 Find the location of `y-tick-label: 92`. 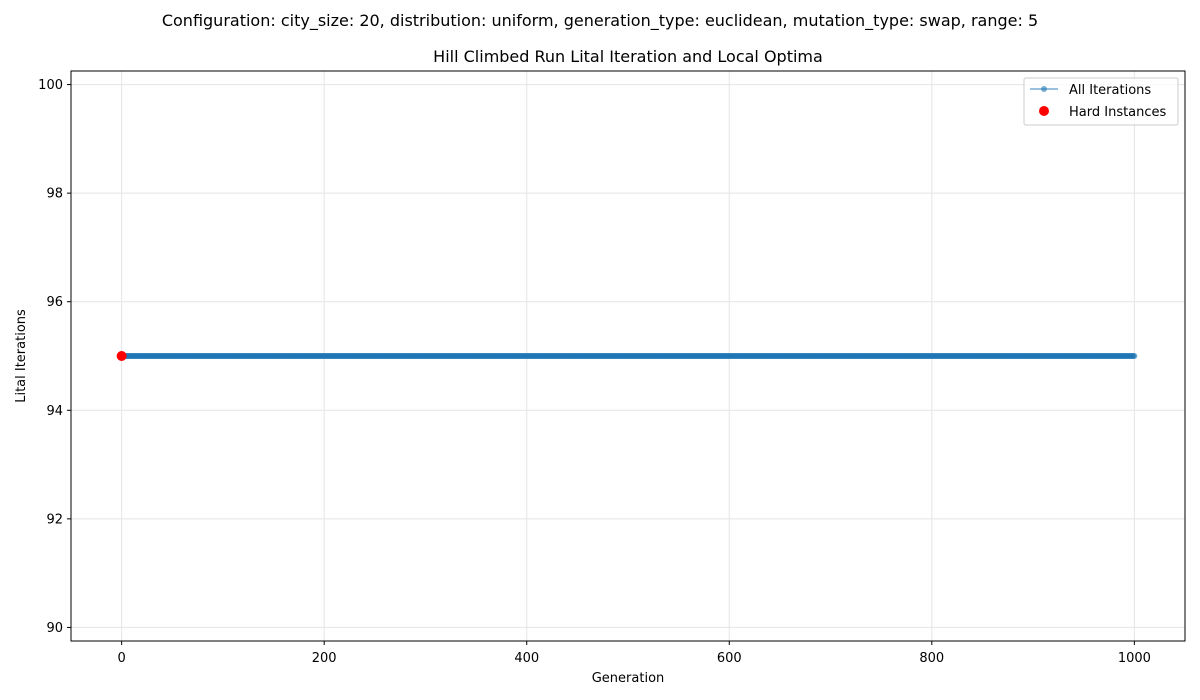

y-tick-label: 92 is located at coordinates (54, 519).